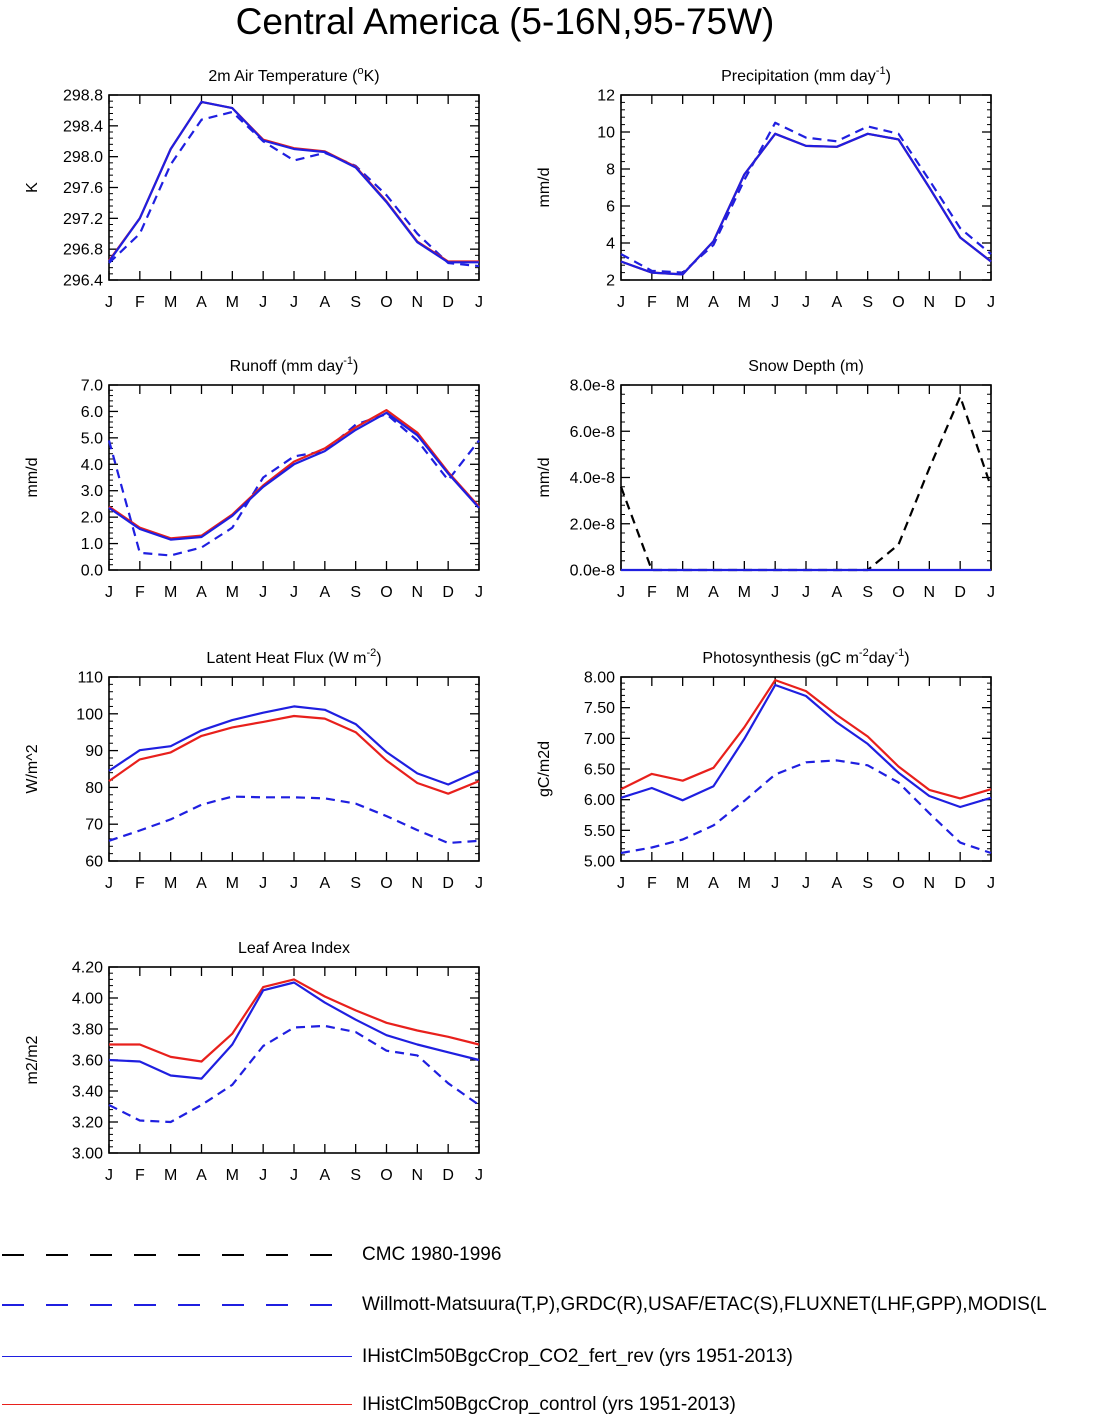 Image resolution: width=1117 pixels, height=1420 pixels. Describe the element at coordinates (89, 714) in the screenshot. I see `y-tick-label: 100` at that location.